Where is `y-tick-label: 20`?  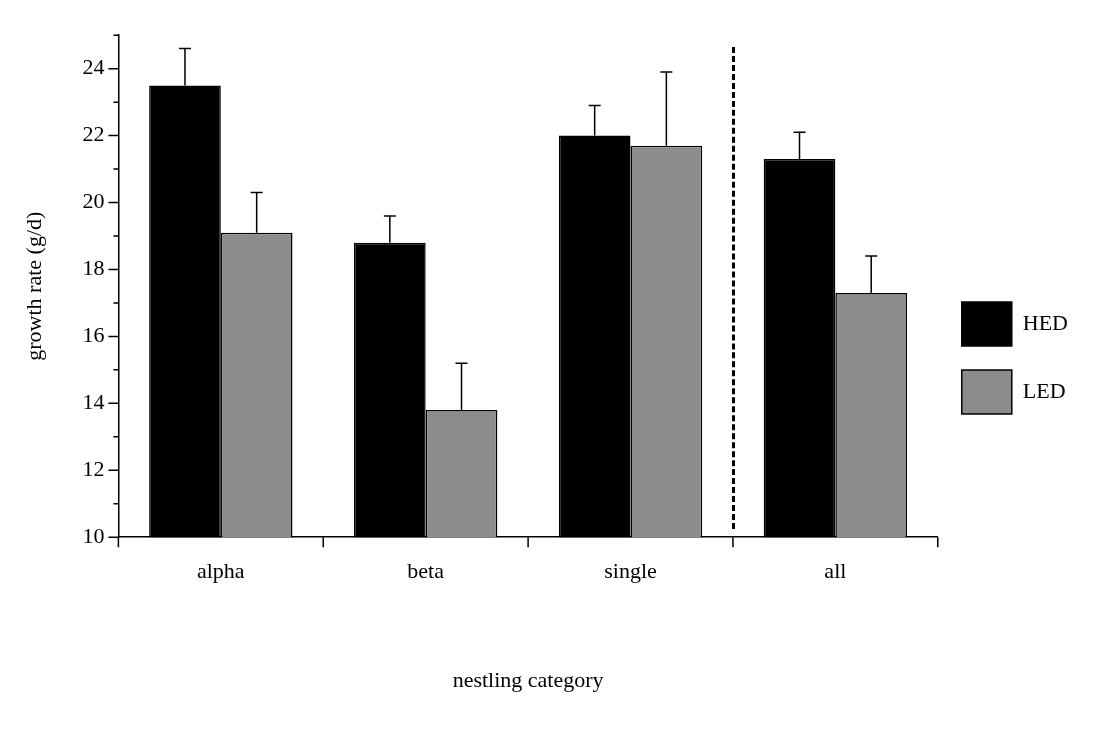 y-tick-label: 20 is located at coordinates (93, 201).